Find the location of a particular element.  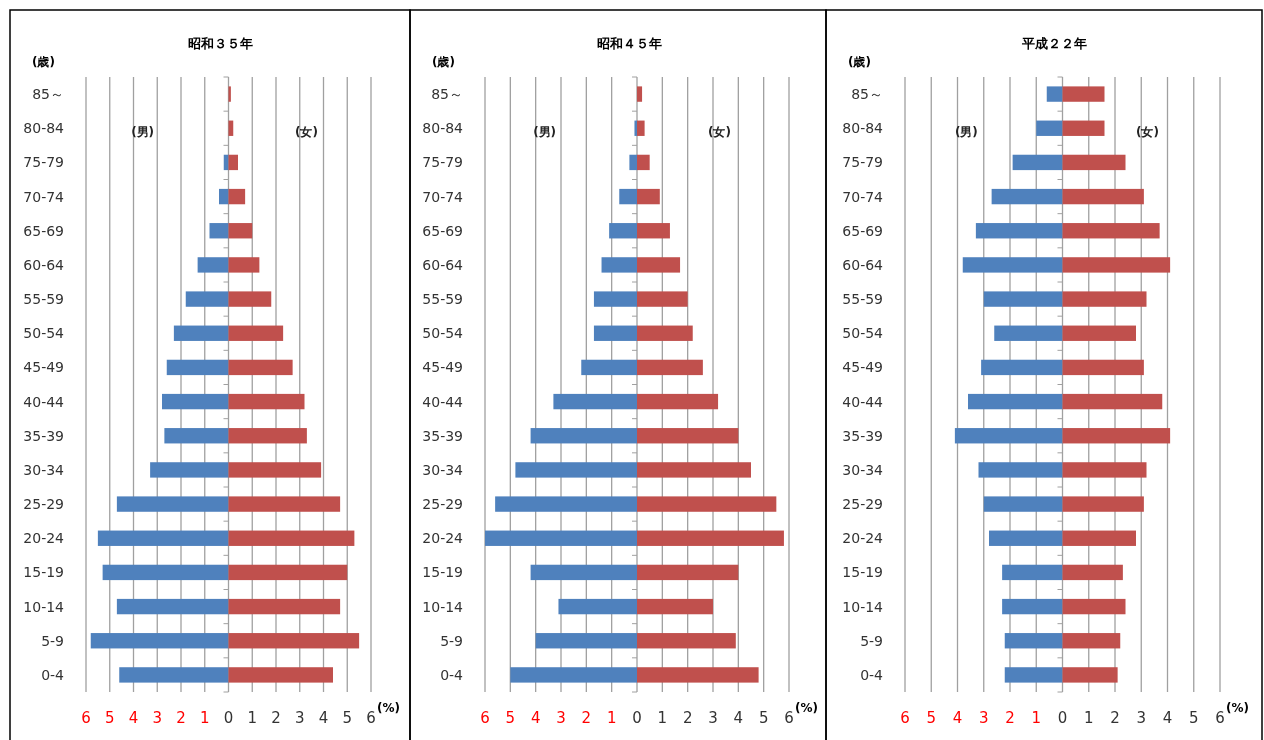

y-tick-label: 75-79 is located at coordinates (43, 162).